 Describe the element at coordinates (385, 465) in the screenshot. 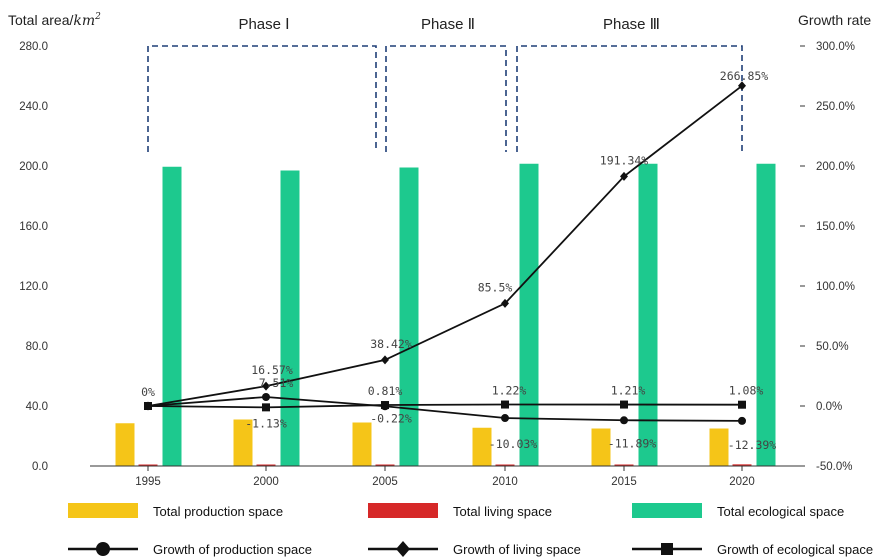

I see `bar-1-2005` at that location.